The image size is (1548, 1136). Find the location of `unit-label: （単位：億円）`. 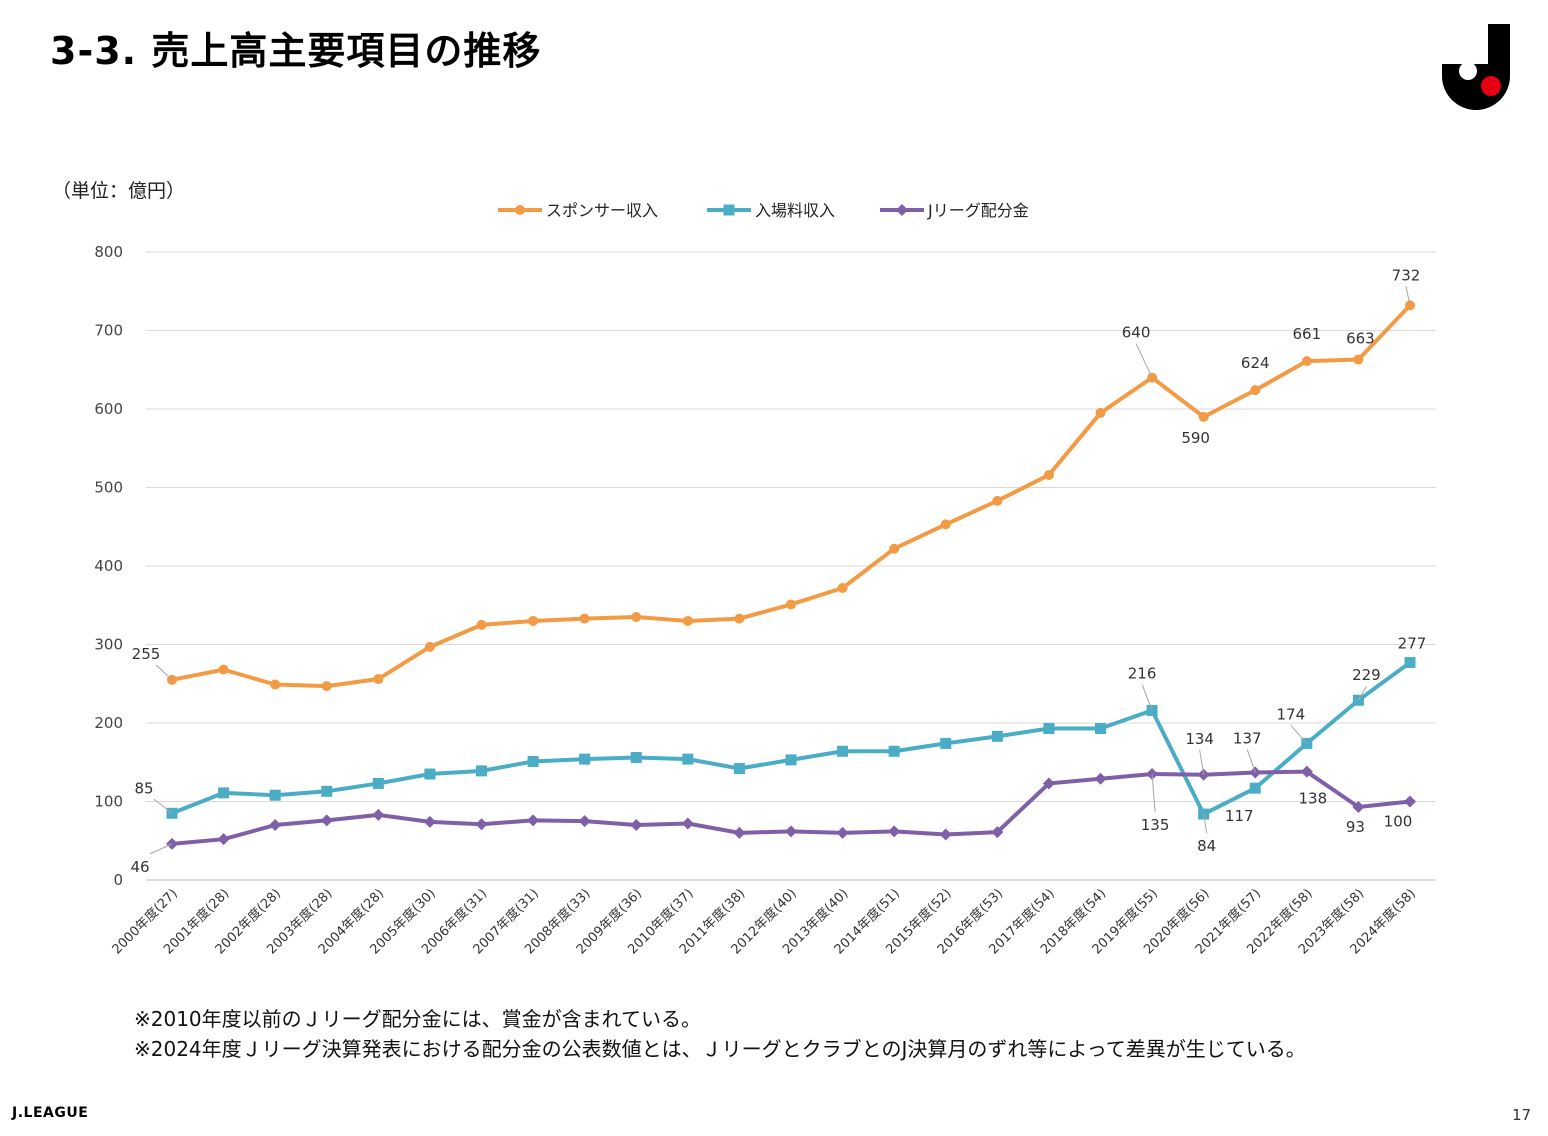

unit-label: （単位：億円） is located at coordinates (119, 191).